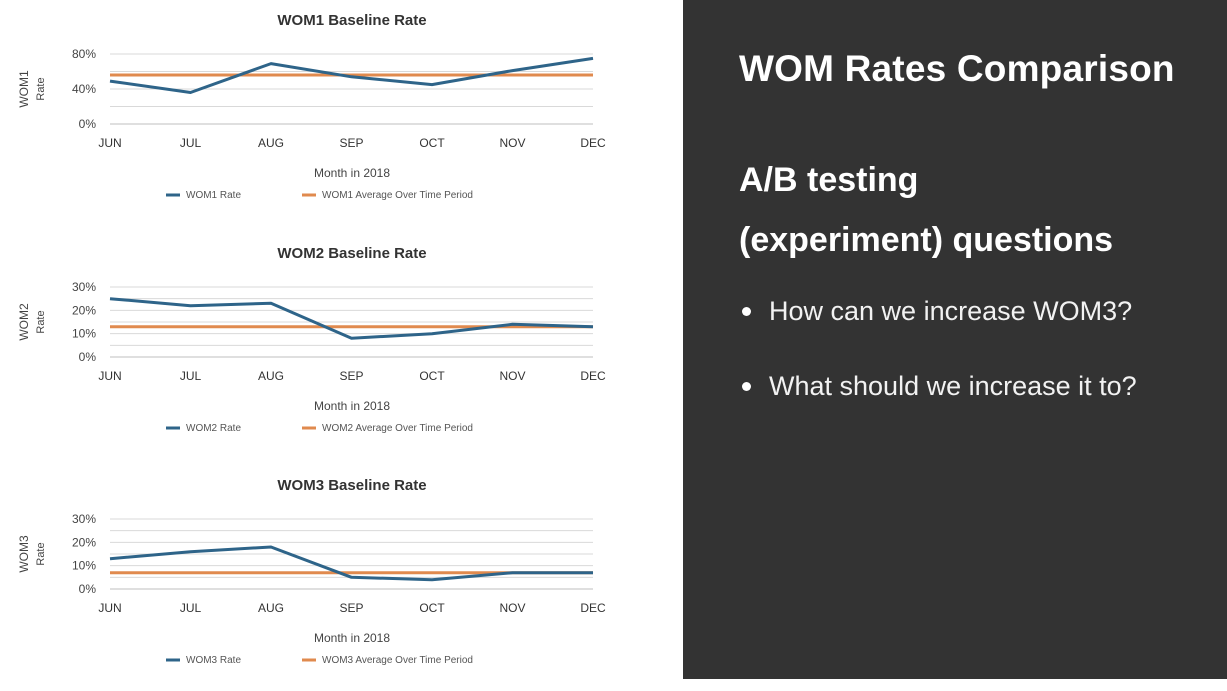 This screenshot has width=1227, height=691. Describe the element at coordinates (950, 311) in the screenshot. I see `bullet-text: How can we increase WOM3?` at that location.